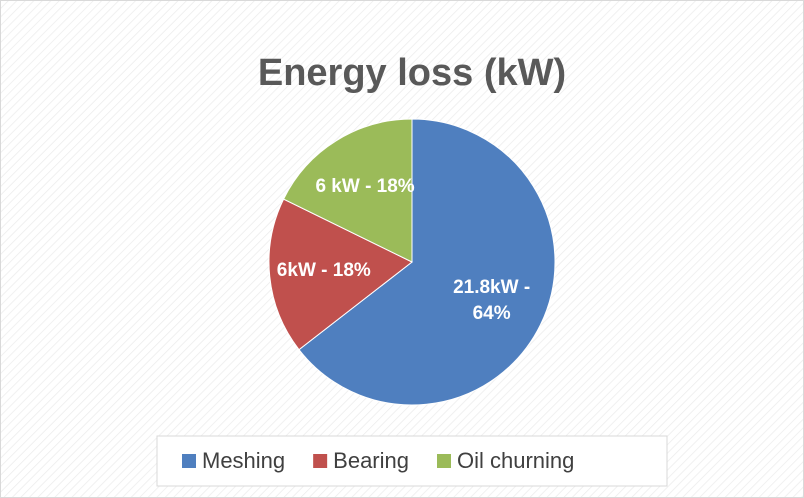  Describe the element at coordinates (323, 271) in the screenshot. I see `data-label: 6kW - 18%` at that location.